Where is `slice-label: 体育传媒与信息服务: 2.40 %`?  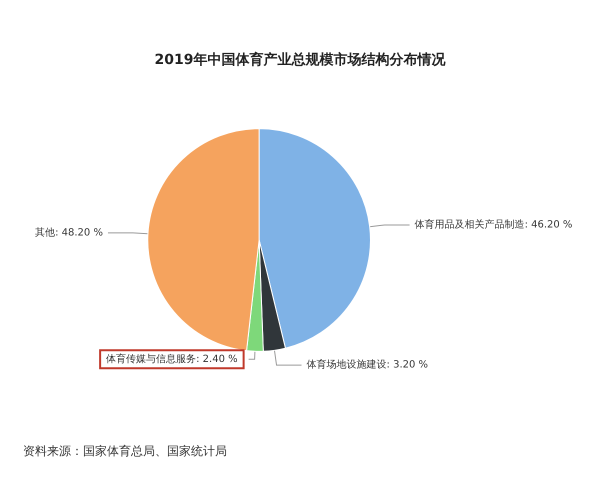 slice-label: 体育传媒与信息服务: 2.40 % is located at coordinates (172, 358).